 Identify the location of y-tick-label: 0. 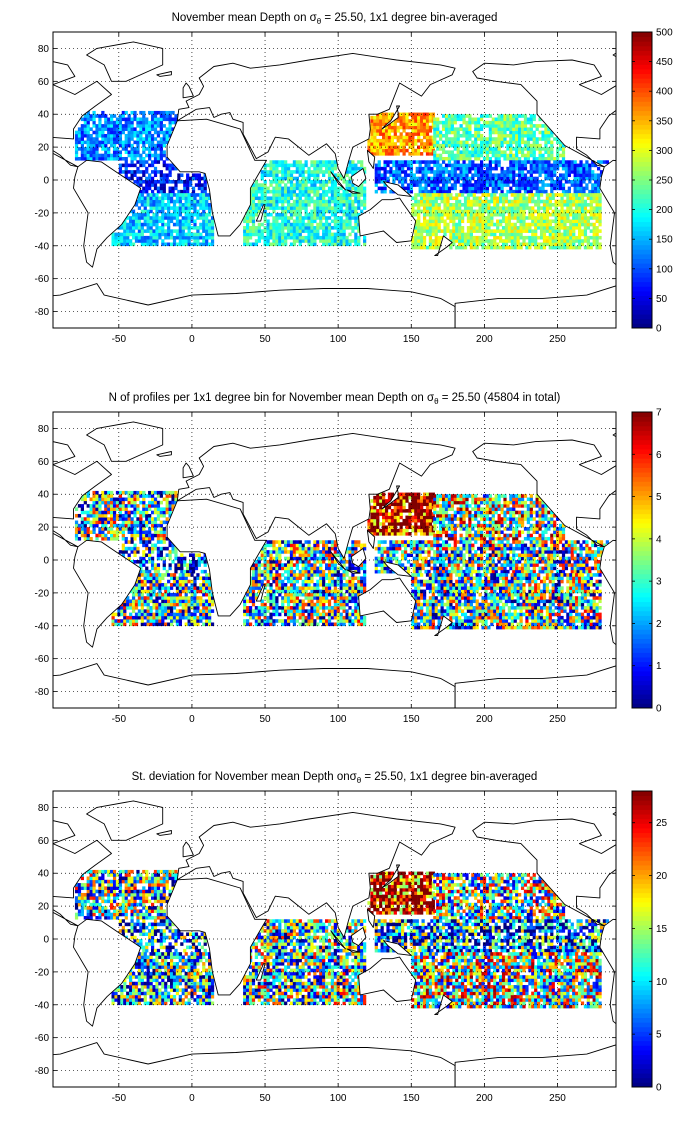
(46, 940).